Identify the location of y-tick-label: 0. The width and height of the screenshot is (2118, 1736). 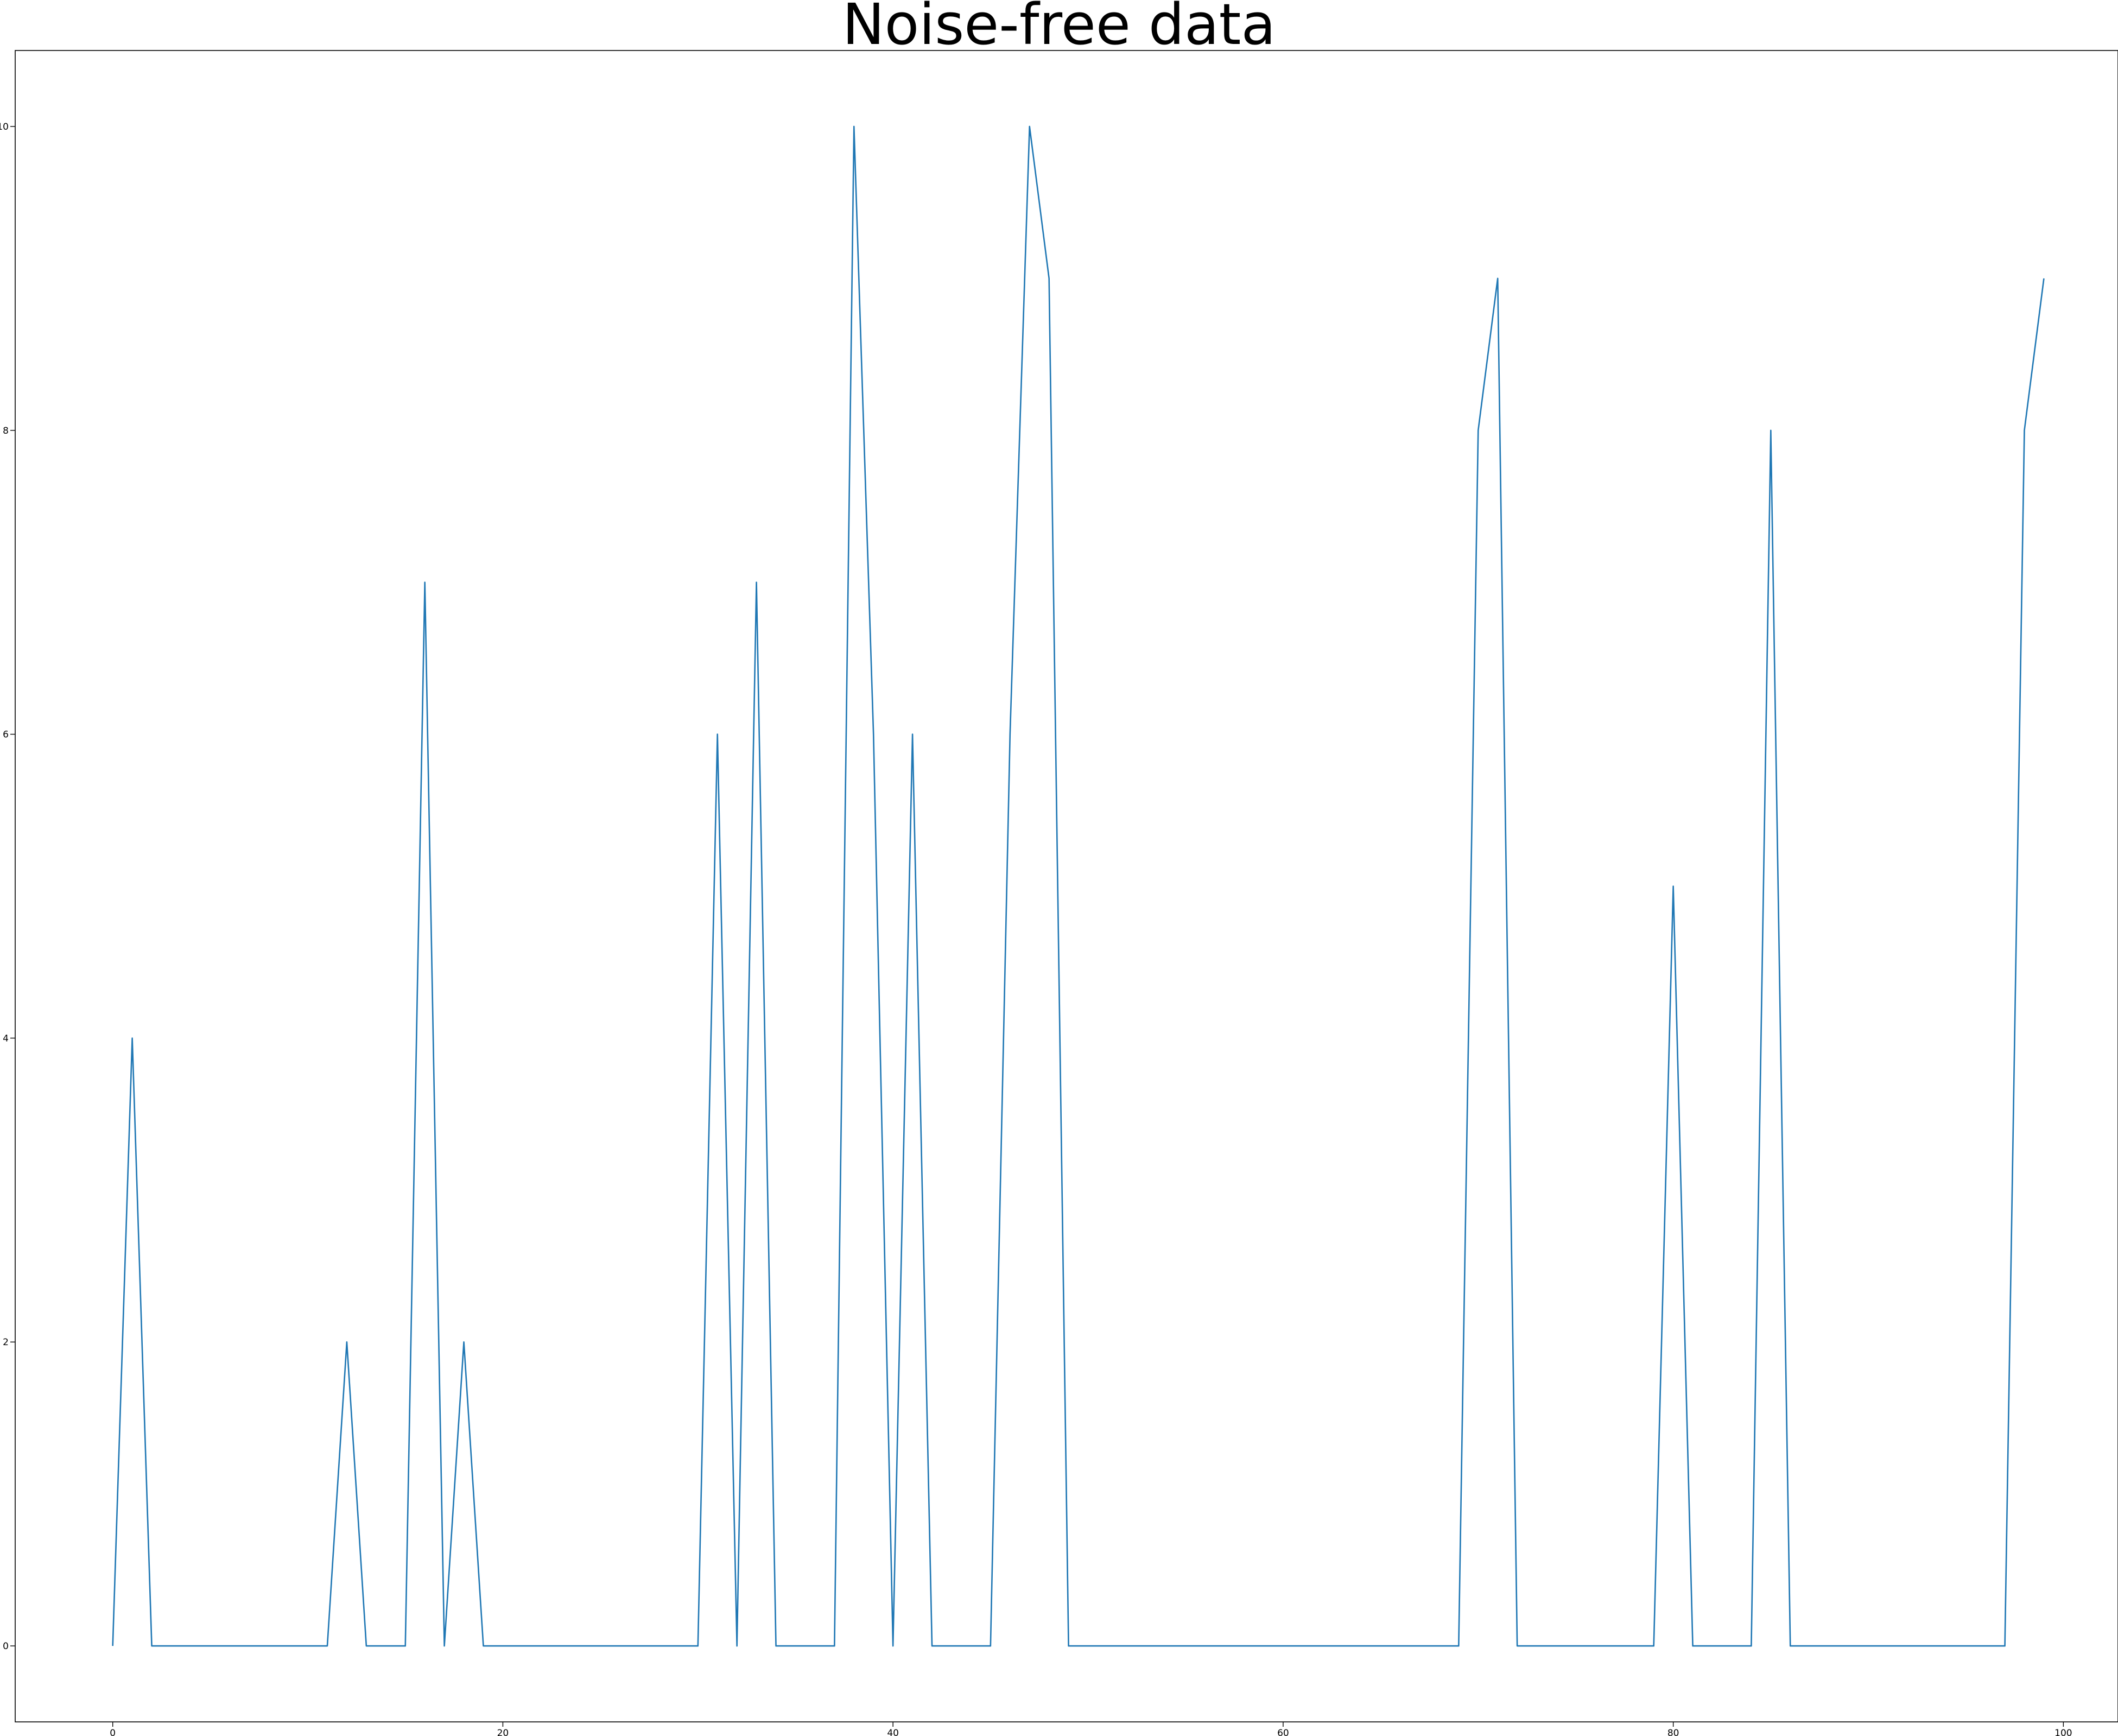
(6, 1647).